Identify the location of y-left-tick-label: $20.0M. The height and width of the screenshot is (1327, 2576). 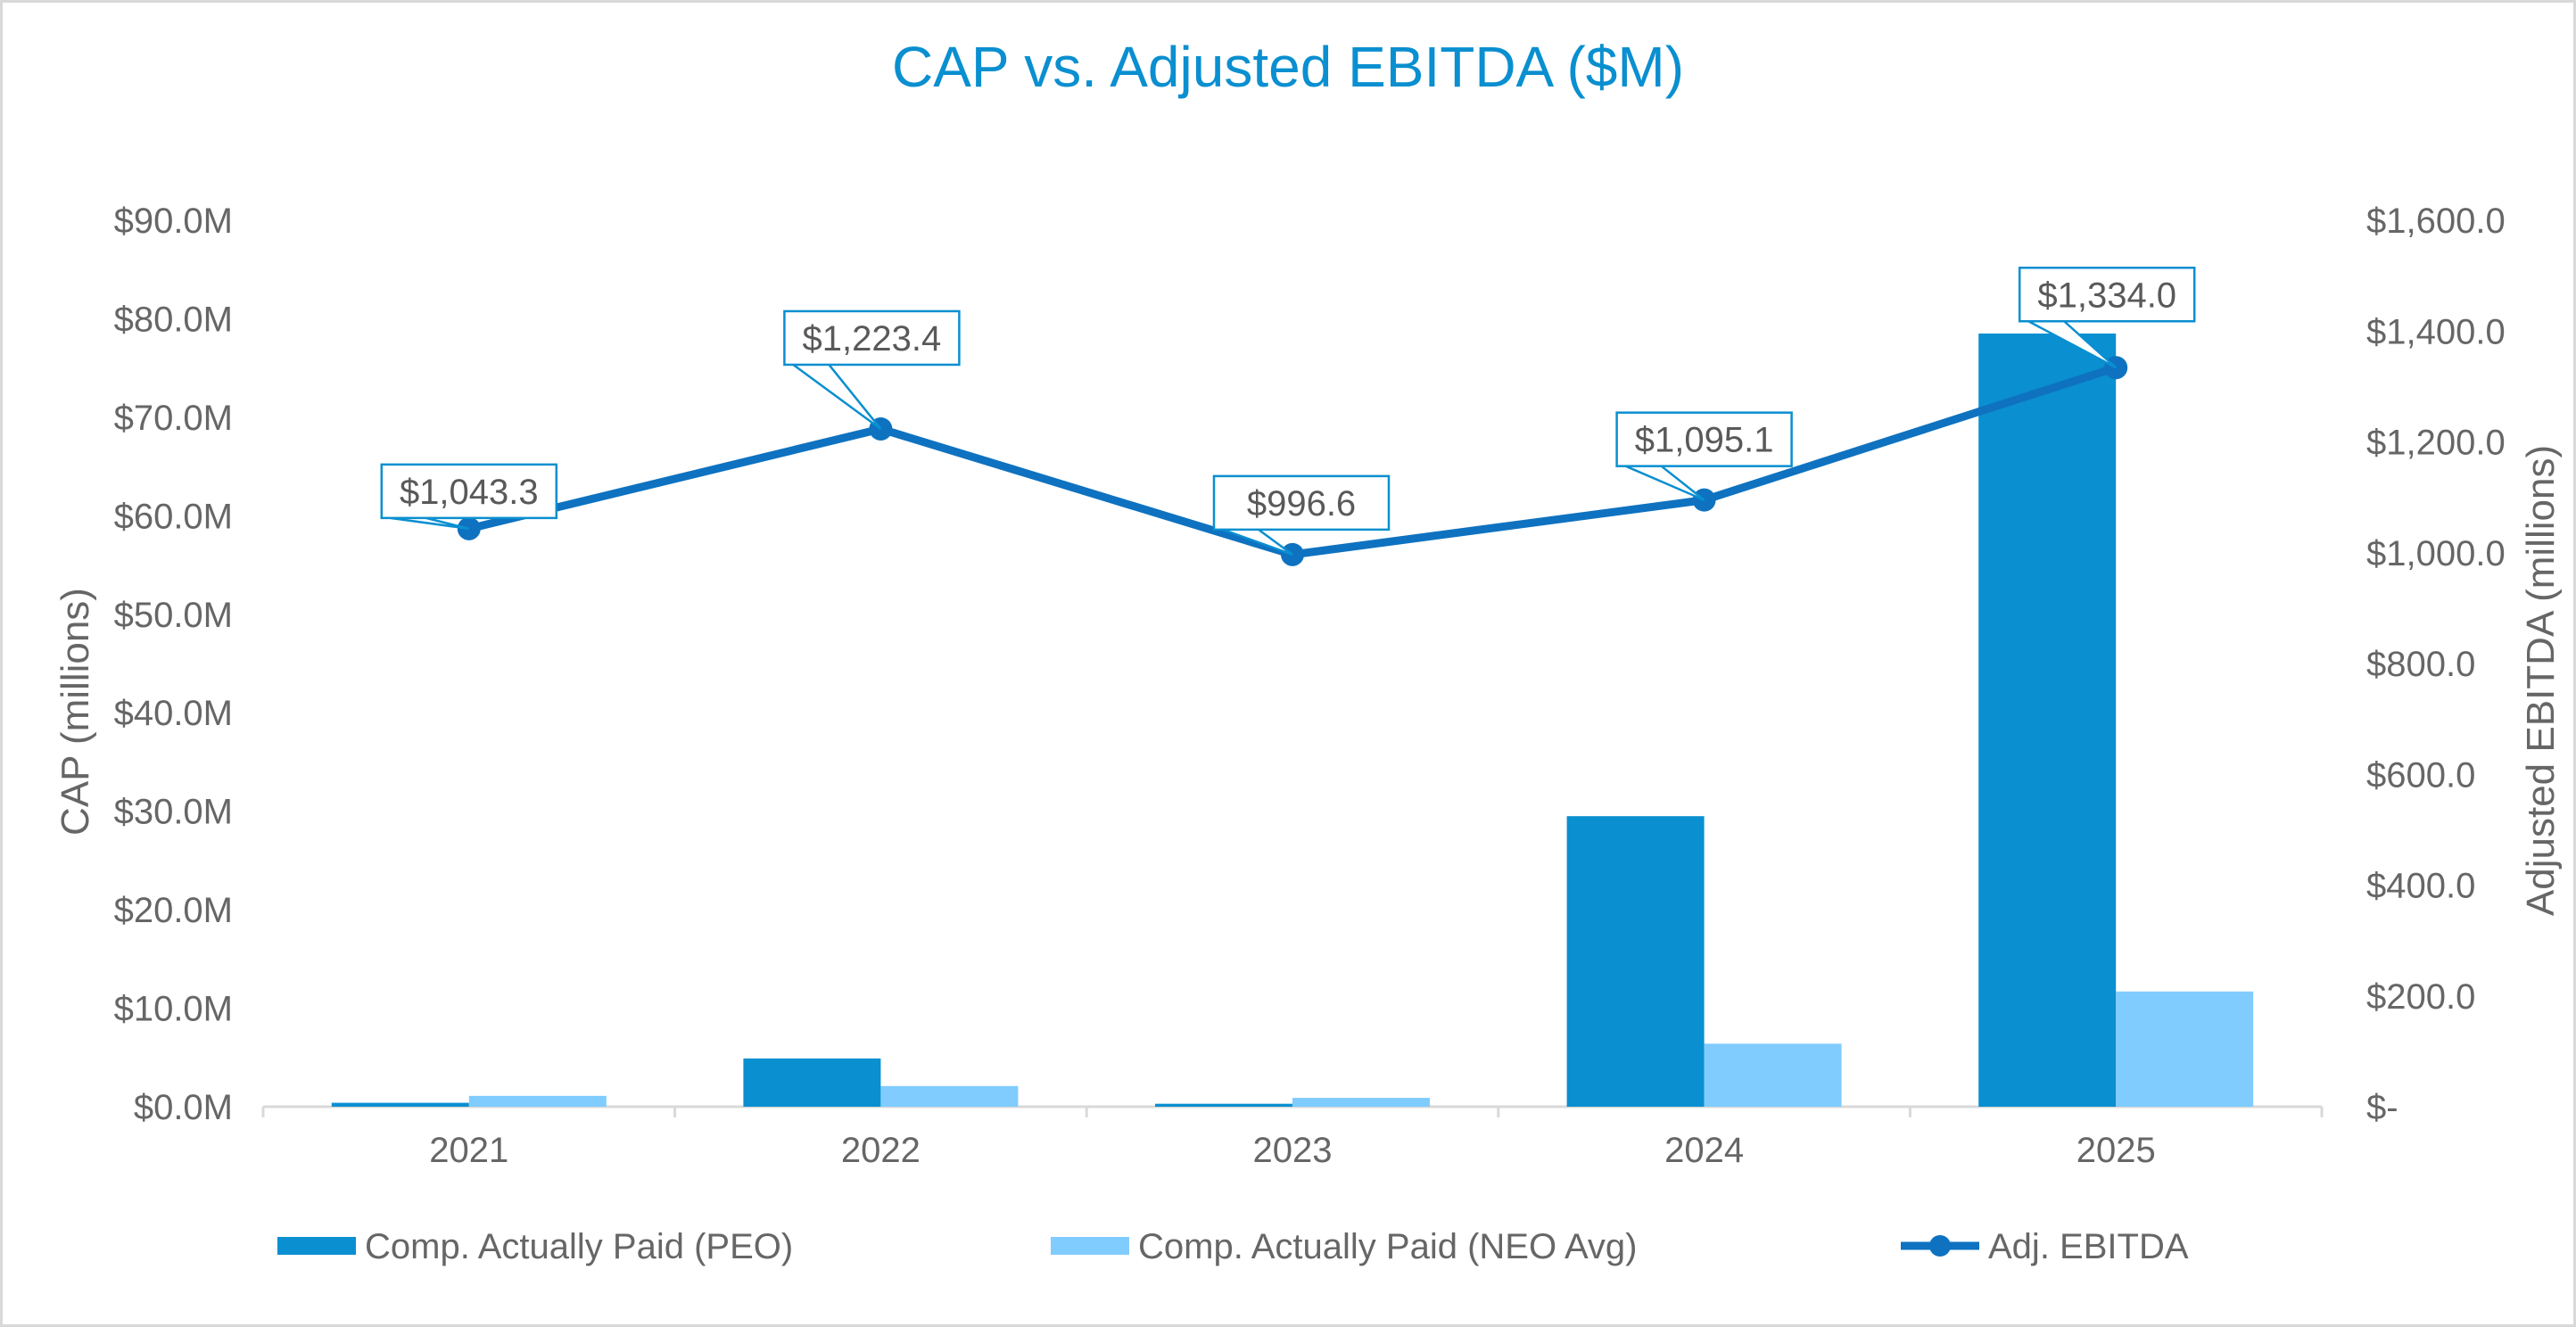
(174, 910).